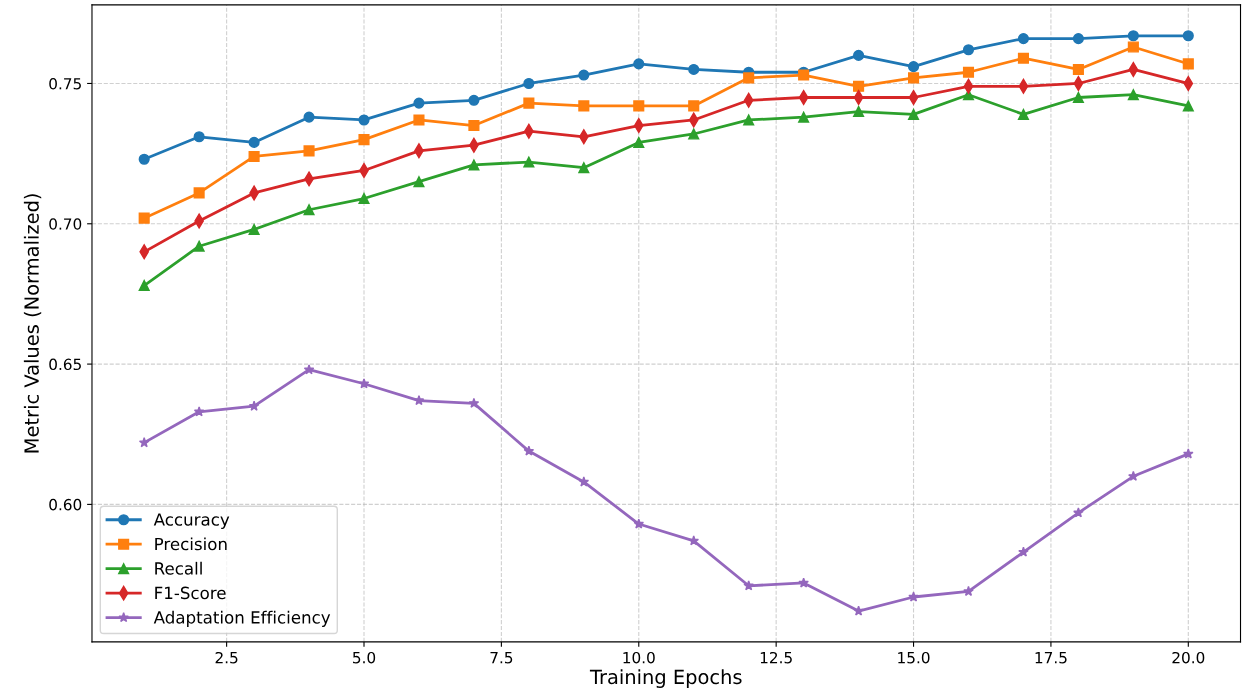  What do you see at coordinates (639, 657) in the screenshot?
I see `x-tick-label: 10.0` at bounding box center [639, 657].